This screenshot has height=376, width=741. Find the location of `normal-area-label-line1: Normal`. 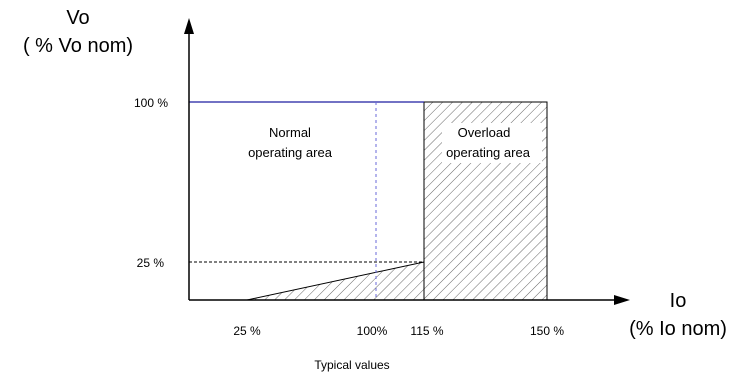

normal-area-label-line1: Normal is located at coordinates (290, 132).